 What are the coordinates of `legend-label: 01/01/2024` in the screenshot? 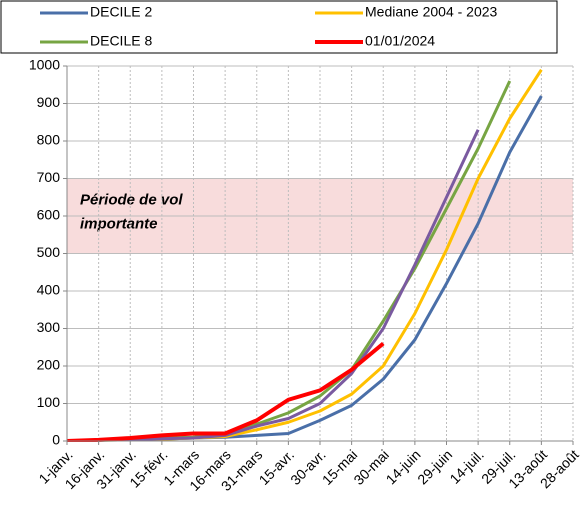 It's located at (400, 41).